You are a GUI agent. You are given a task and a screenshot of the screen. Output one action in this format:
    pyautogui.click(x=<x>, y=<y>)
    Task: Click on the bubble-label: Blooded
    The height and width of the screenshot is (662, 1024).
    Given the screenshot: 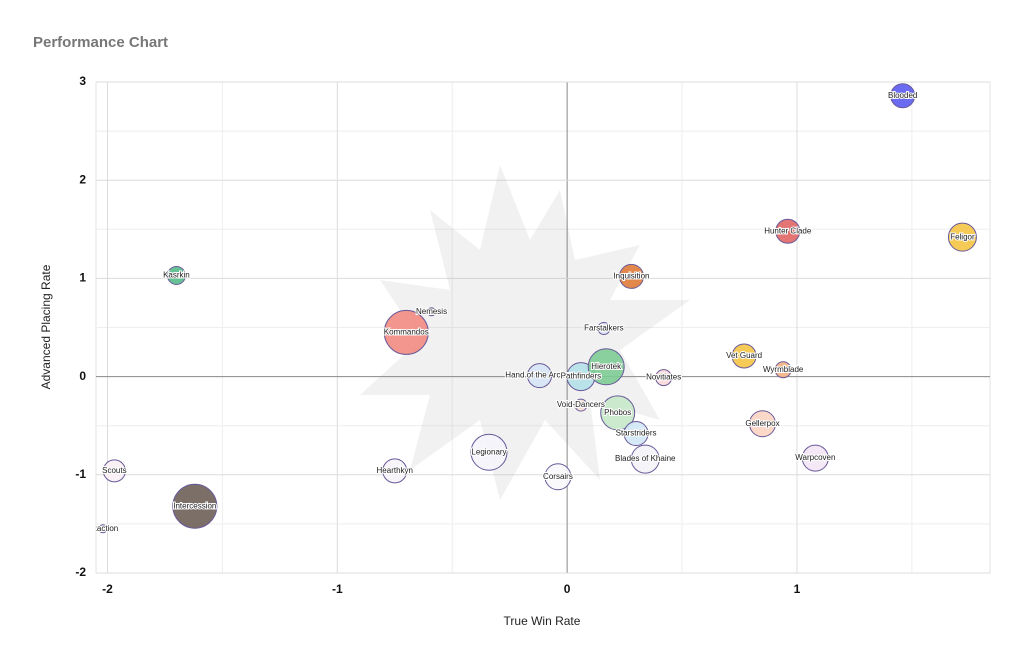 What is the action you would take?
    pyautogui.click(x=902, y=95)
    